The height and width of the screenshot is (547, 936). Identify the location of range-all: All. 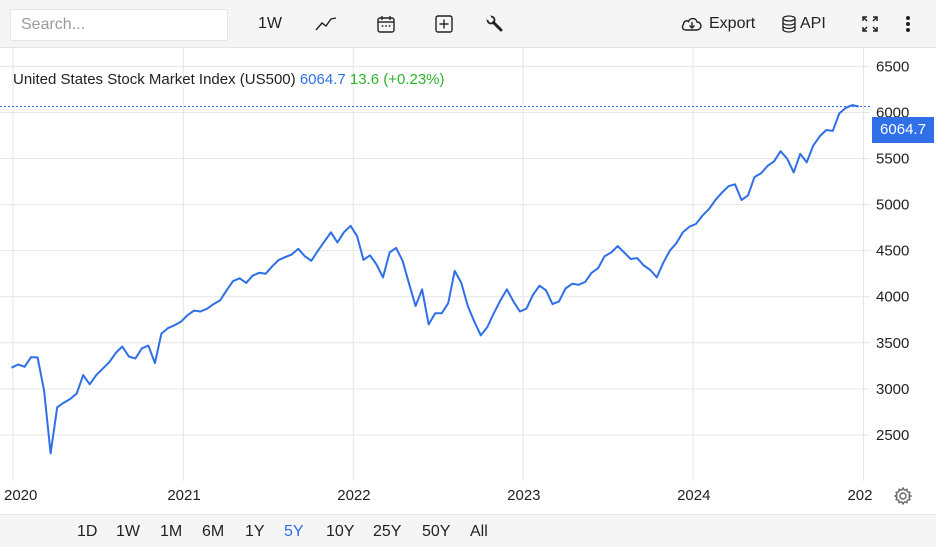
(479, 531).